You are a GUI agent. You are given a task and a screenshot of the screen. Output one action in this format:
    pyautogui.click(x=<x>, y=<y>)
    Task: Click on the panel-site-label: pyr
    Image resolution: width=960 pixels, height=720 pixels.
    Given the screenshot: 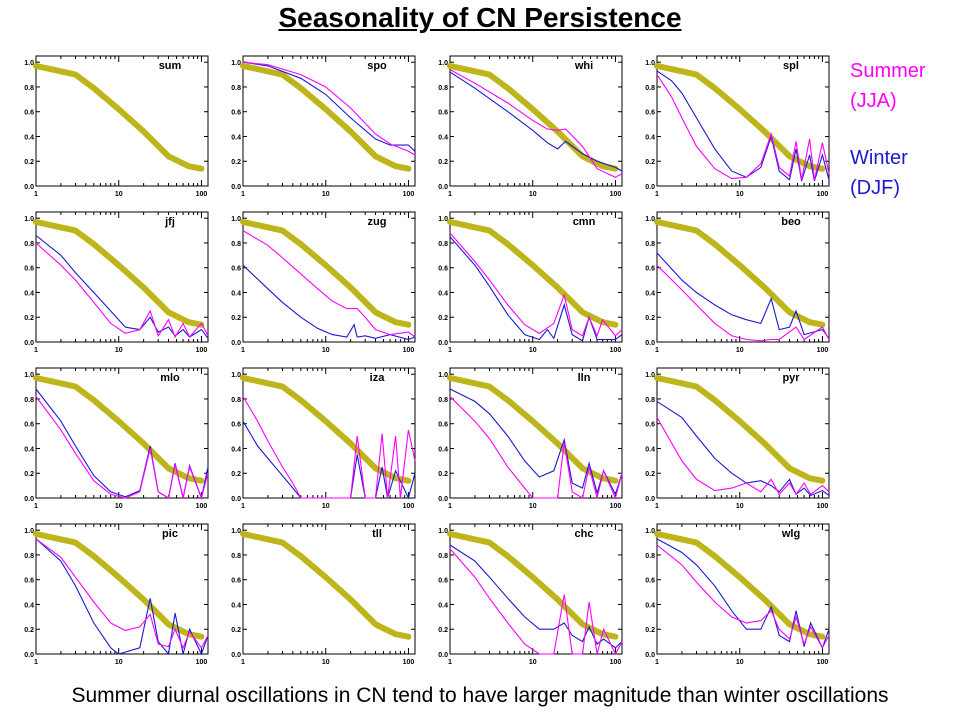 What is the action you would take?
    pyautogui.click(x=791, y=378)
    